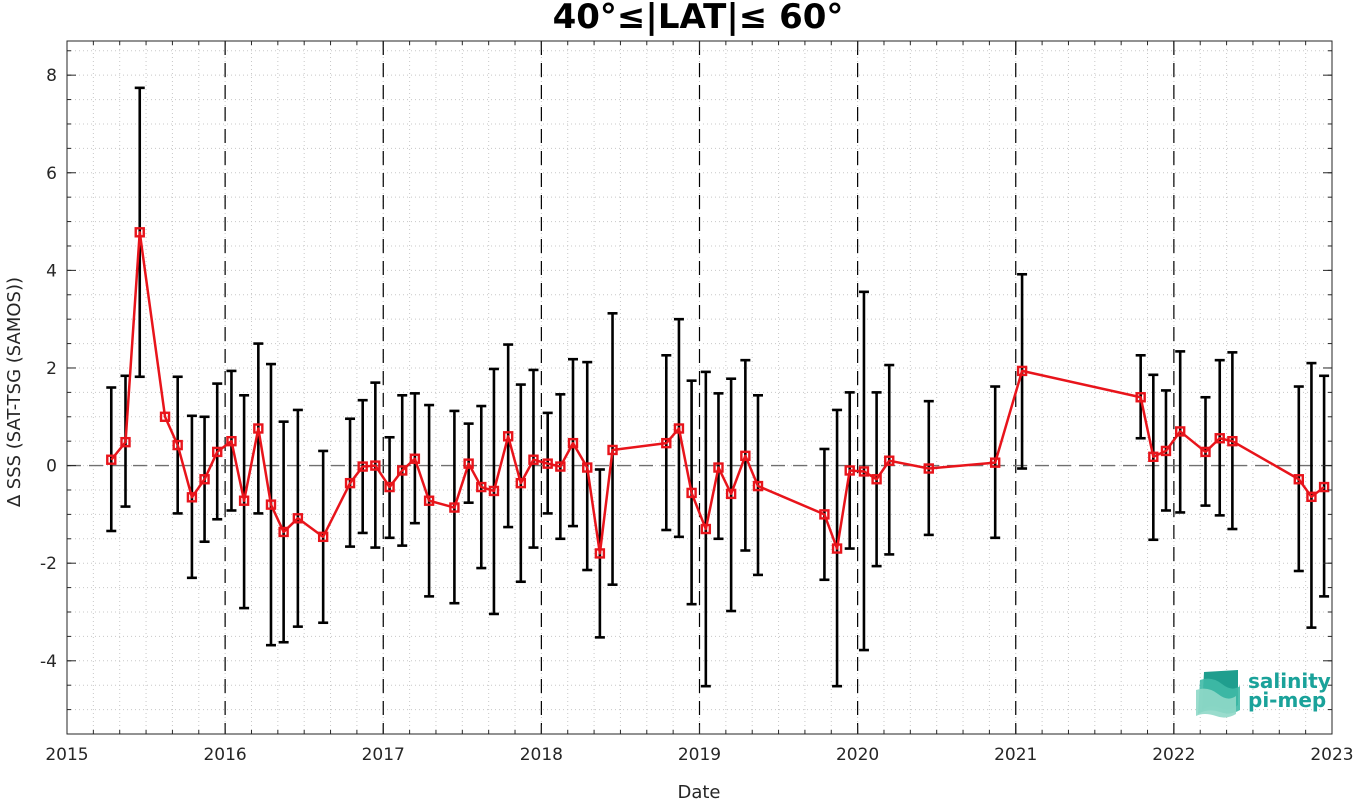 The image size is (1356, 801). I want to click on y-tick-label--4: -4, so click(48, 662).